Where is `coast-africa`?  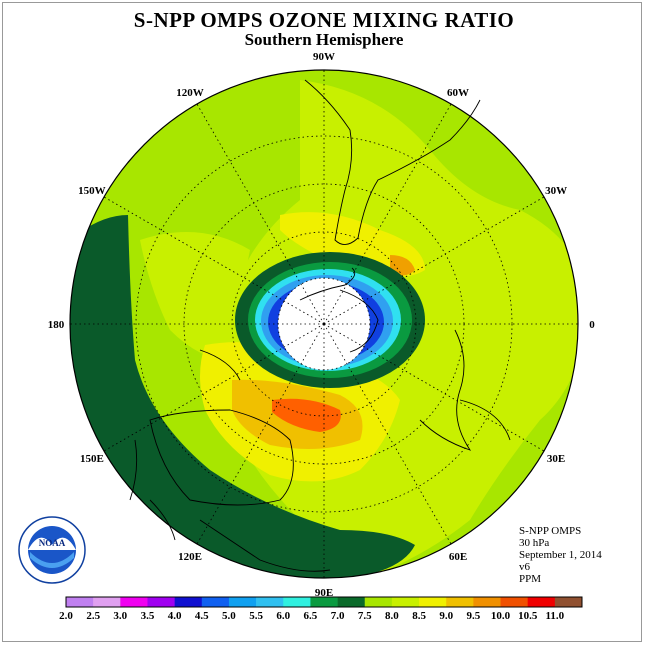
coast-africa is located at coordinates (465, 390).